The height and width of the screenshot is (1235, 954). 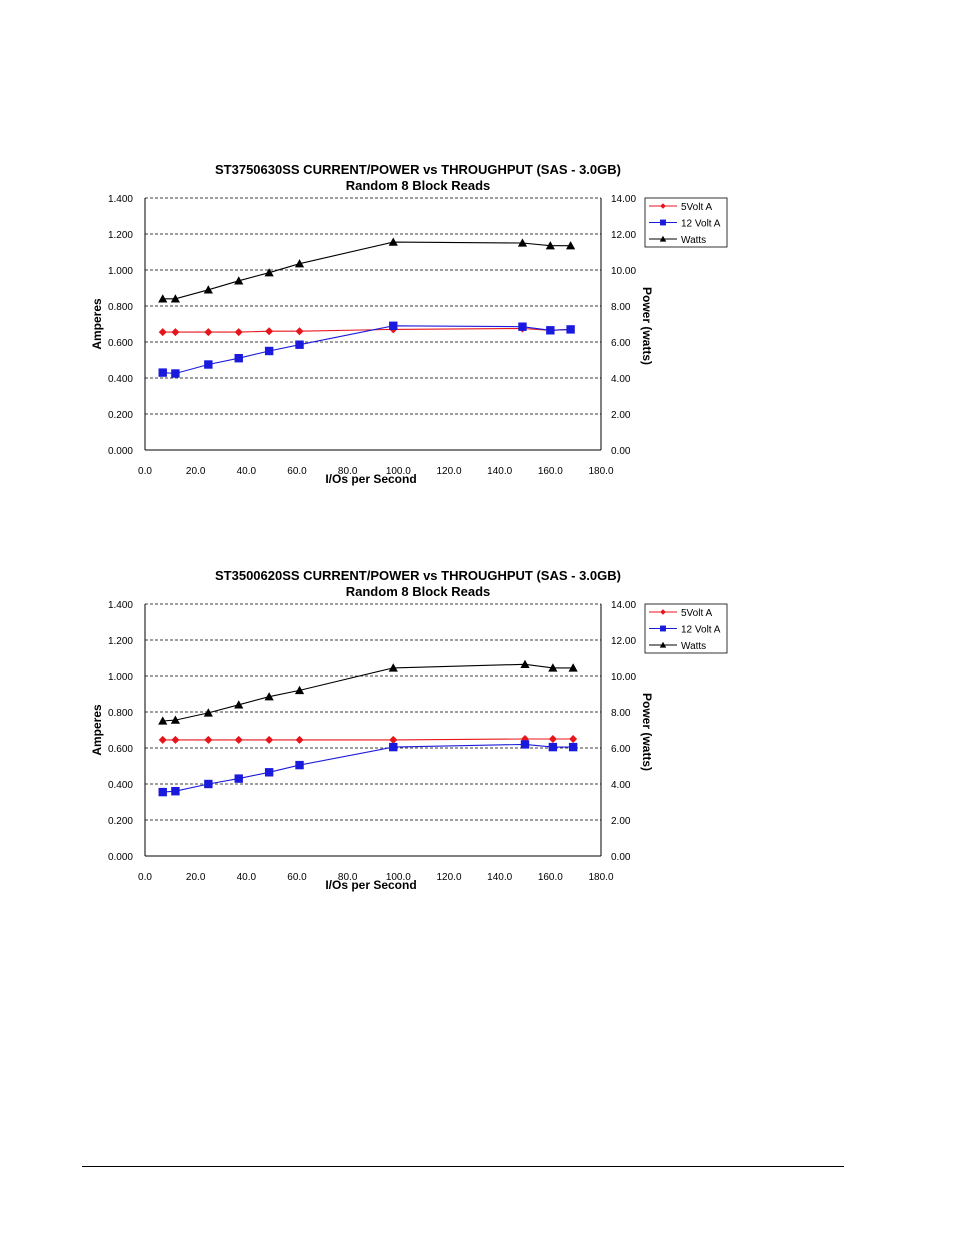 I want to click on x-tick-label: 100.0, so click(x=398, y=877).